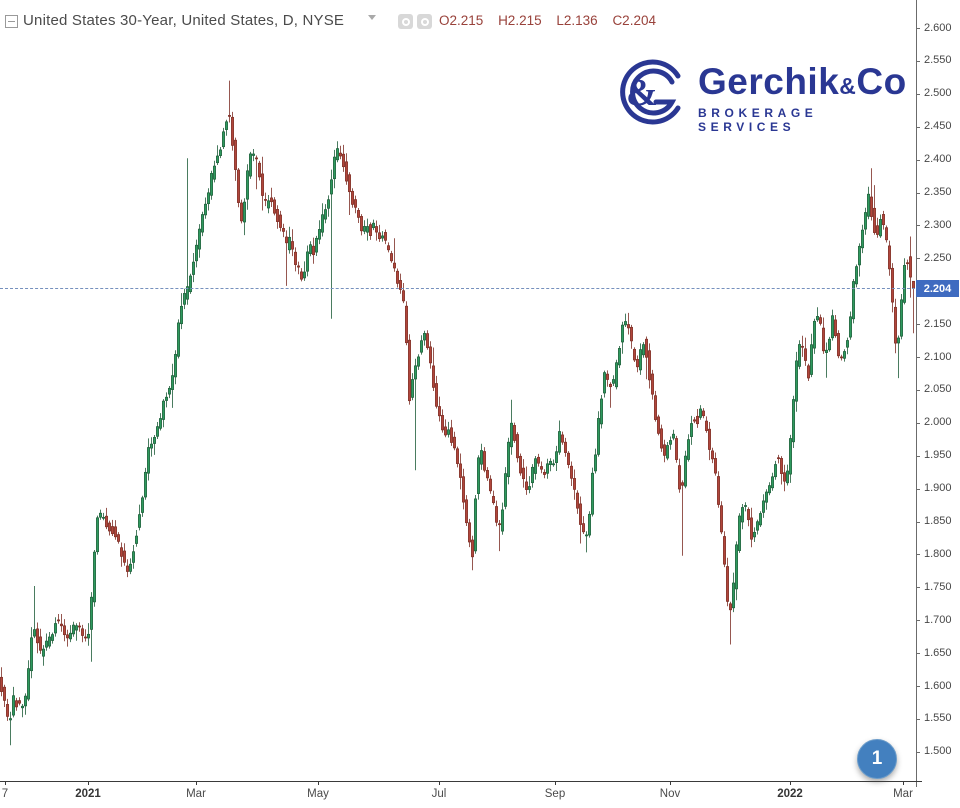  I want to click on chevron-down-icon, so click(372, 17).